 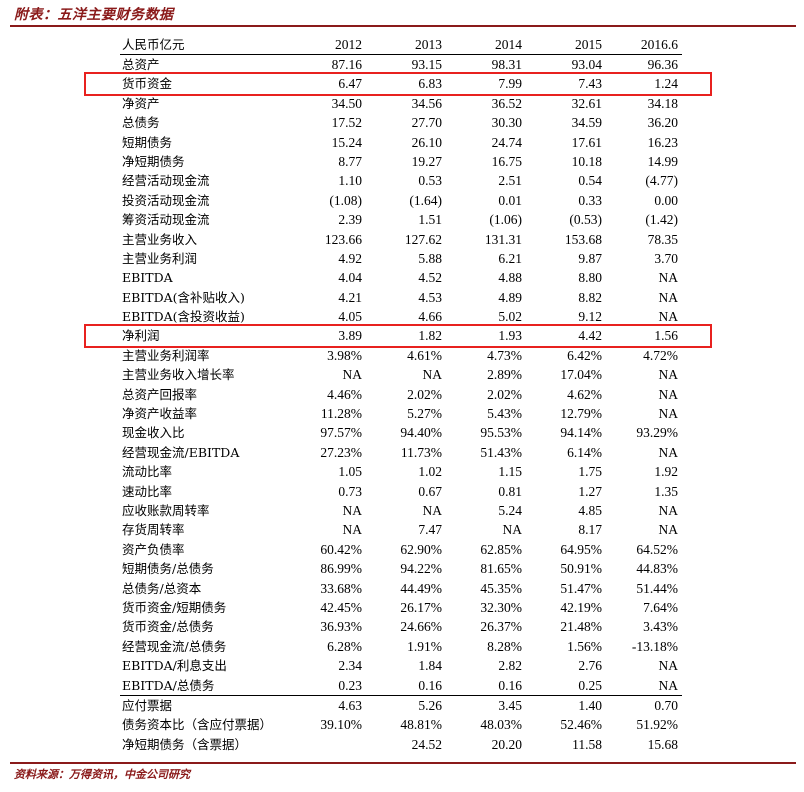 I want to click on table-row: 现金收入比 97.57% 94.40% 95.53% 94.14% 93.29%, so click(x=401, y=432).